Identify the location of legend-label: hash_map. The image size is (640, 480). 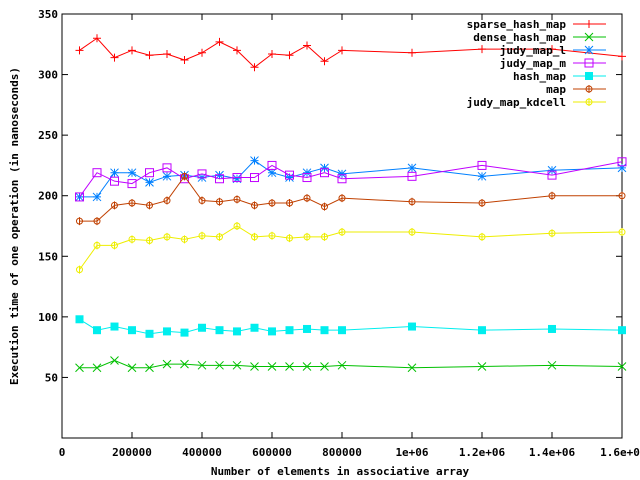
(539, 76).